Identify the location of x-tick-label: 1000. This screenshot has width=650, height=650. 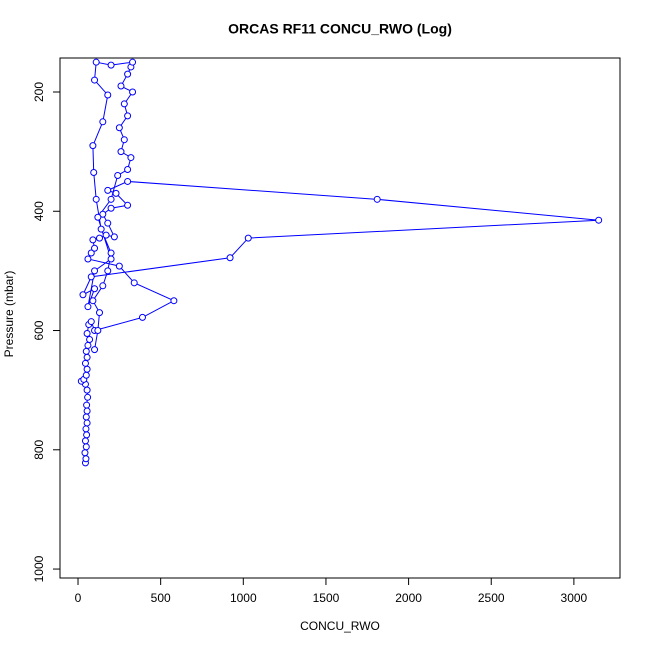
(243, 598).